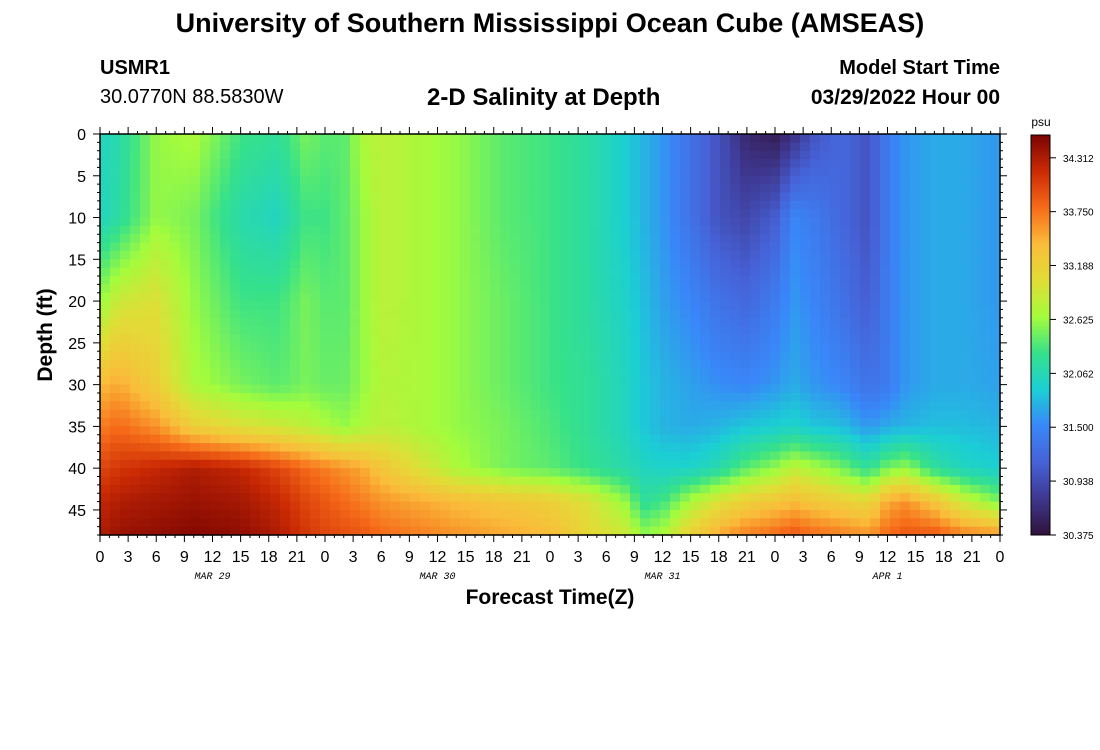 The height and width of the screenshot is (750, 1100). What do you see at coordinates (691, 557) in the screenshot?
I see `x-tick-label: 15` at bounding box center [691, 557].